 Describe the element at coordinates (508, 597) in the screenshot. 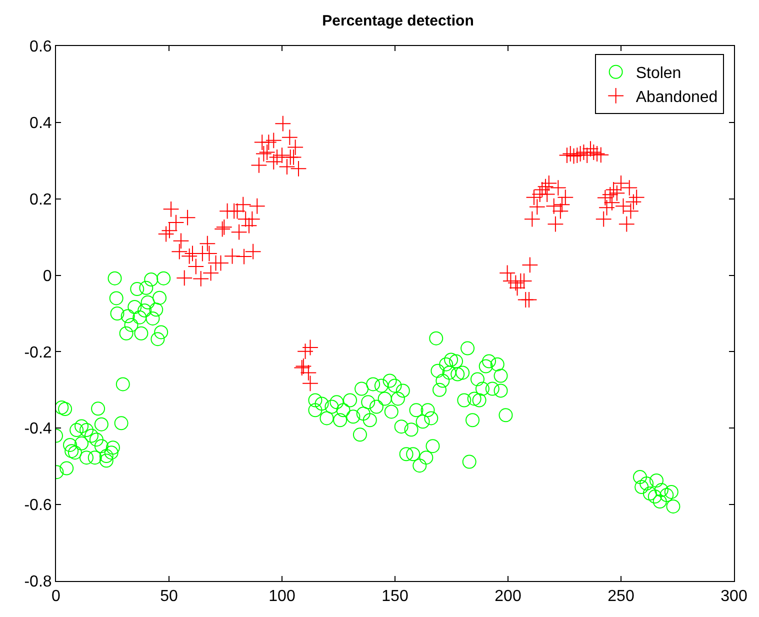

I see `x-tick-label: 200` at that location.